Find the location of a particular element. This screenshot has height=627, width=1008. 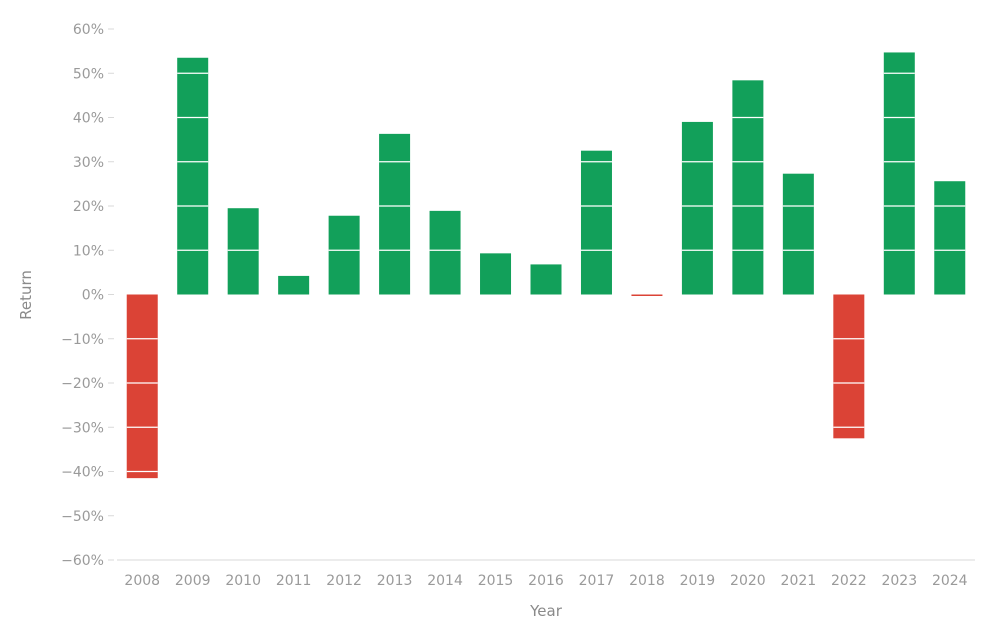

x-tick-label: 2014 is located at coordinates (445, 581).